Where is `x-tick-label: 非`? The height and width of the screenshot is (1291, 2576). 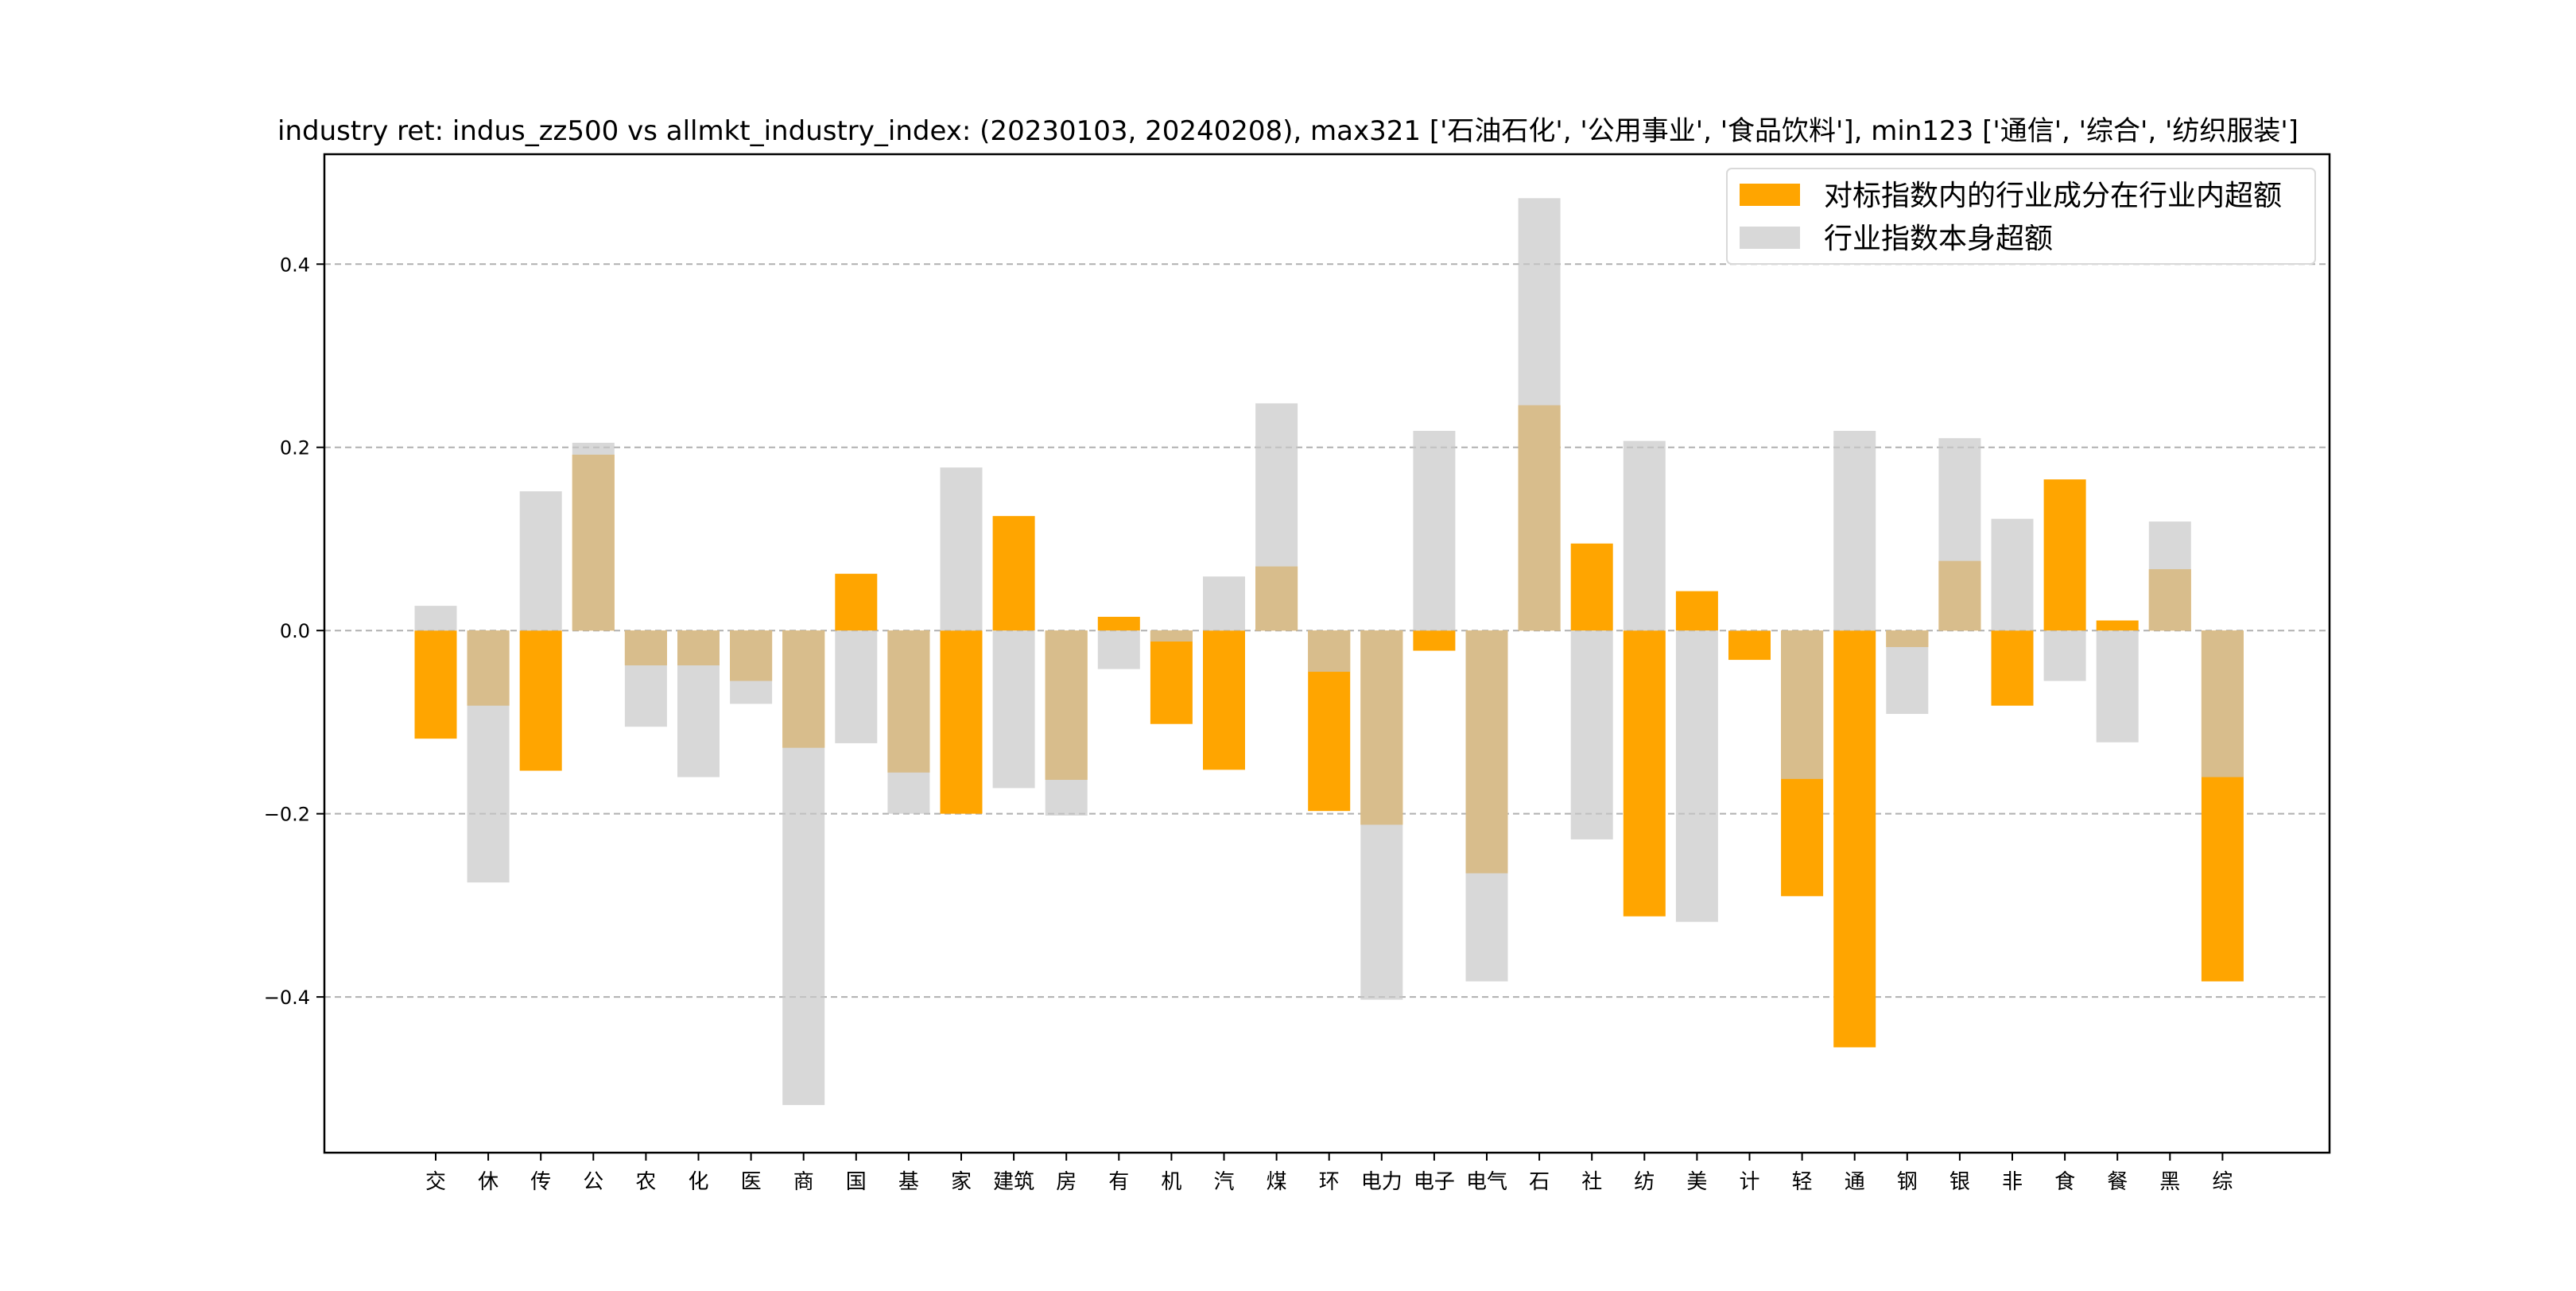 x-tick-label: 非 is located at coordinates (2012, 1182).